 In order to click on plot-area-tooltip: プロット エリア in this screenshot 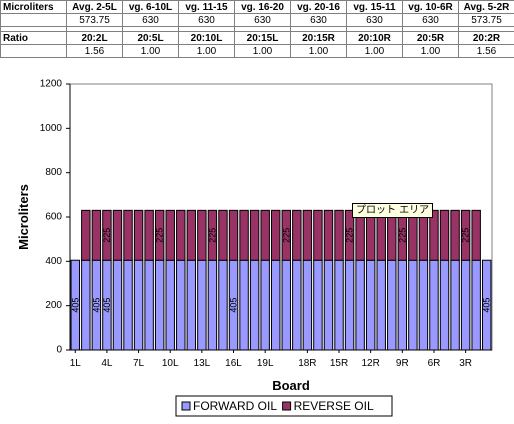, I will do `click(393, 210)`.